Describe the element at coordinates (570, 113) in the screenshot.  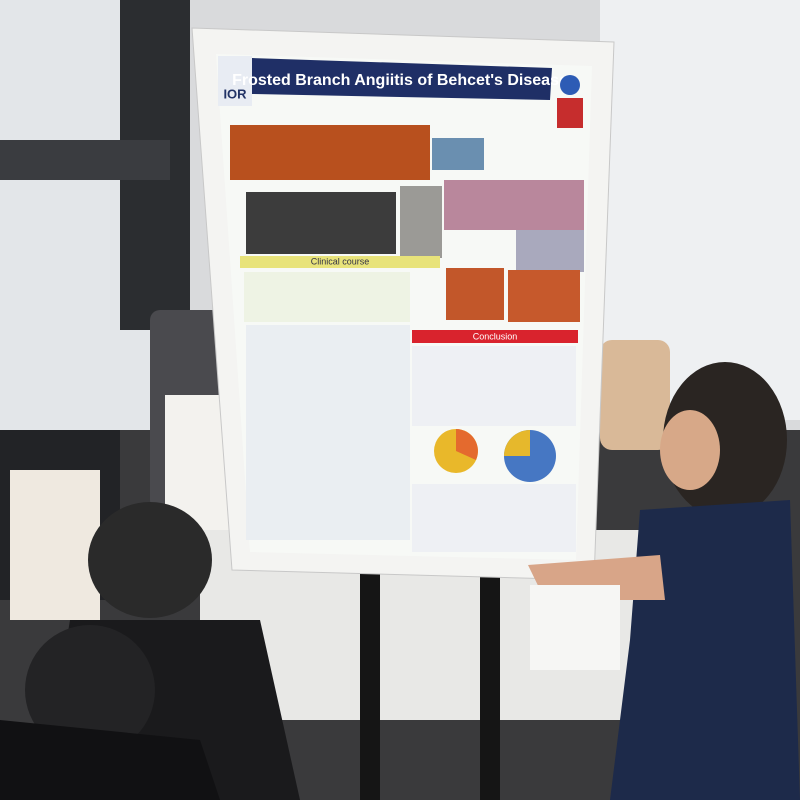
I see `emblem-shield` at that location.